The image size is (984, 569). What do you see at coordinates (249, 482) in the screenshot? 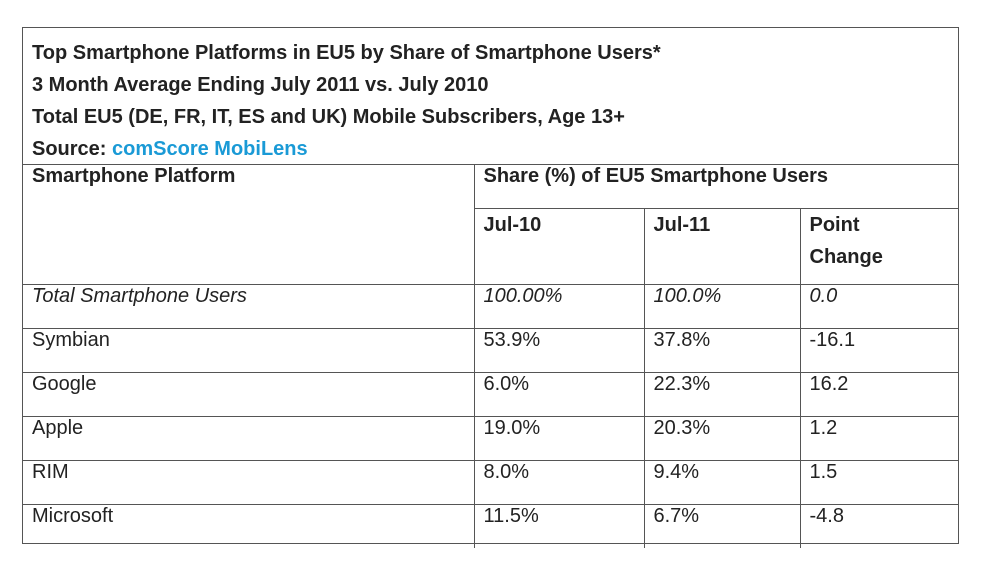
I see `cell-platform: RIM` at bounding box center [249, 482].